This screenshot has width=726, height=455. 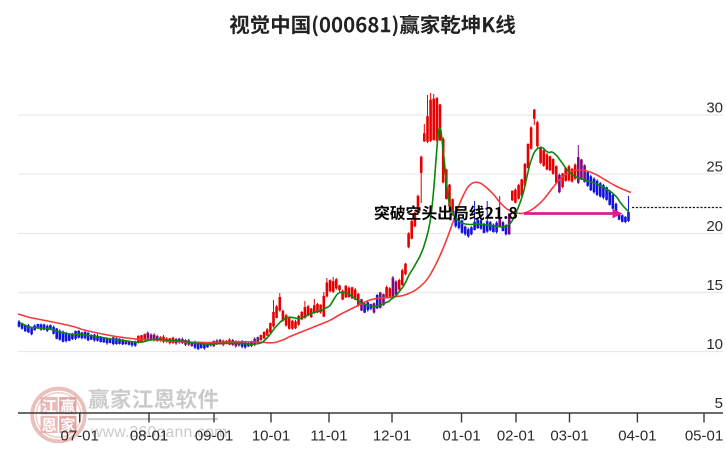 What do you see at coordinates (80, 436) in the screenshot?
I see `svg-text: 07-01` at bounding box center [80, 436].